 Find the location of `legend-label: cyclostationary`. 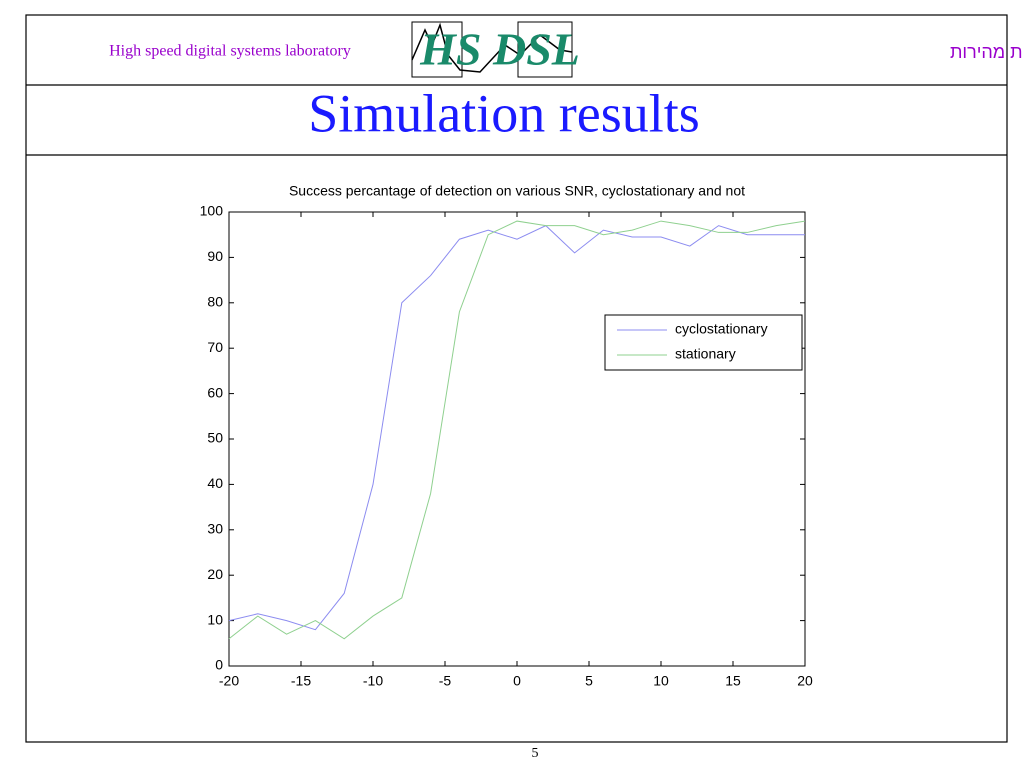

legend-label: cyclostationary is located at coordinates (721, 329).